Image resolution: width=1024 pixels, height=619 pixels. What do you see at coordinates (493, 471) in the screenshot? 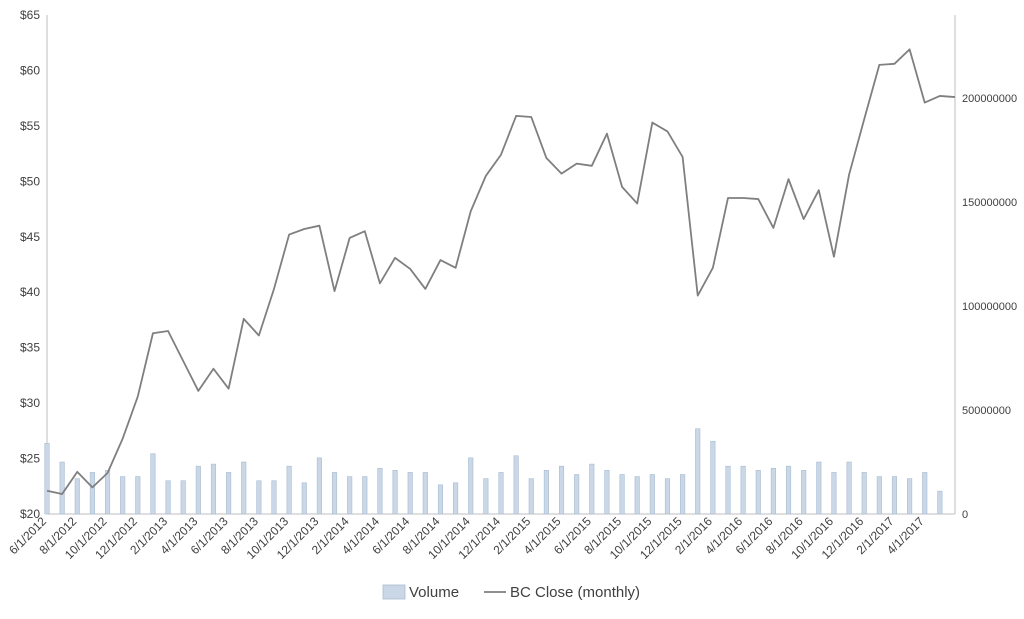
I see `volume-bars` at bounding box center [493, 471].